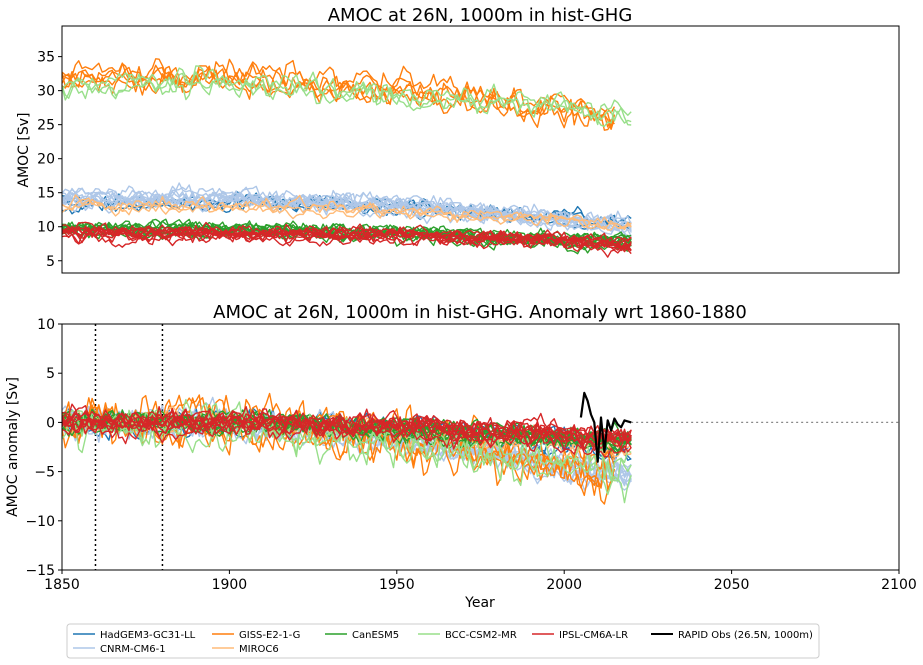 This screenshot has height=665, width=923. What do you see at coordinates (46, 126) in the screenshot?
I see `top-y-tick-label: 25` at bounding box center [46, 126].